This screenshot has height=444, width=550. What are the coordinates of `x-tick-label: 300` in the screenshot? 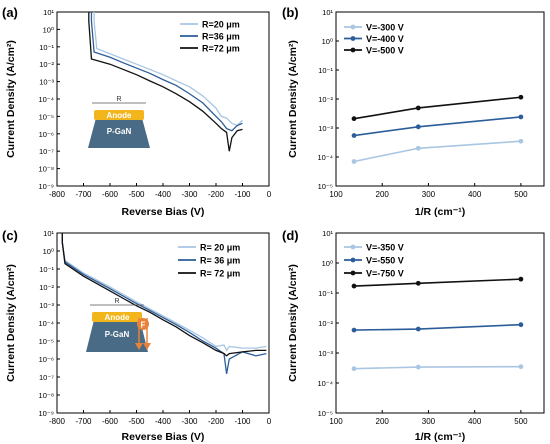 It's located at (429, 194).